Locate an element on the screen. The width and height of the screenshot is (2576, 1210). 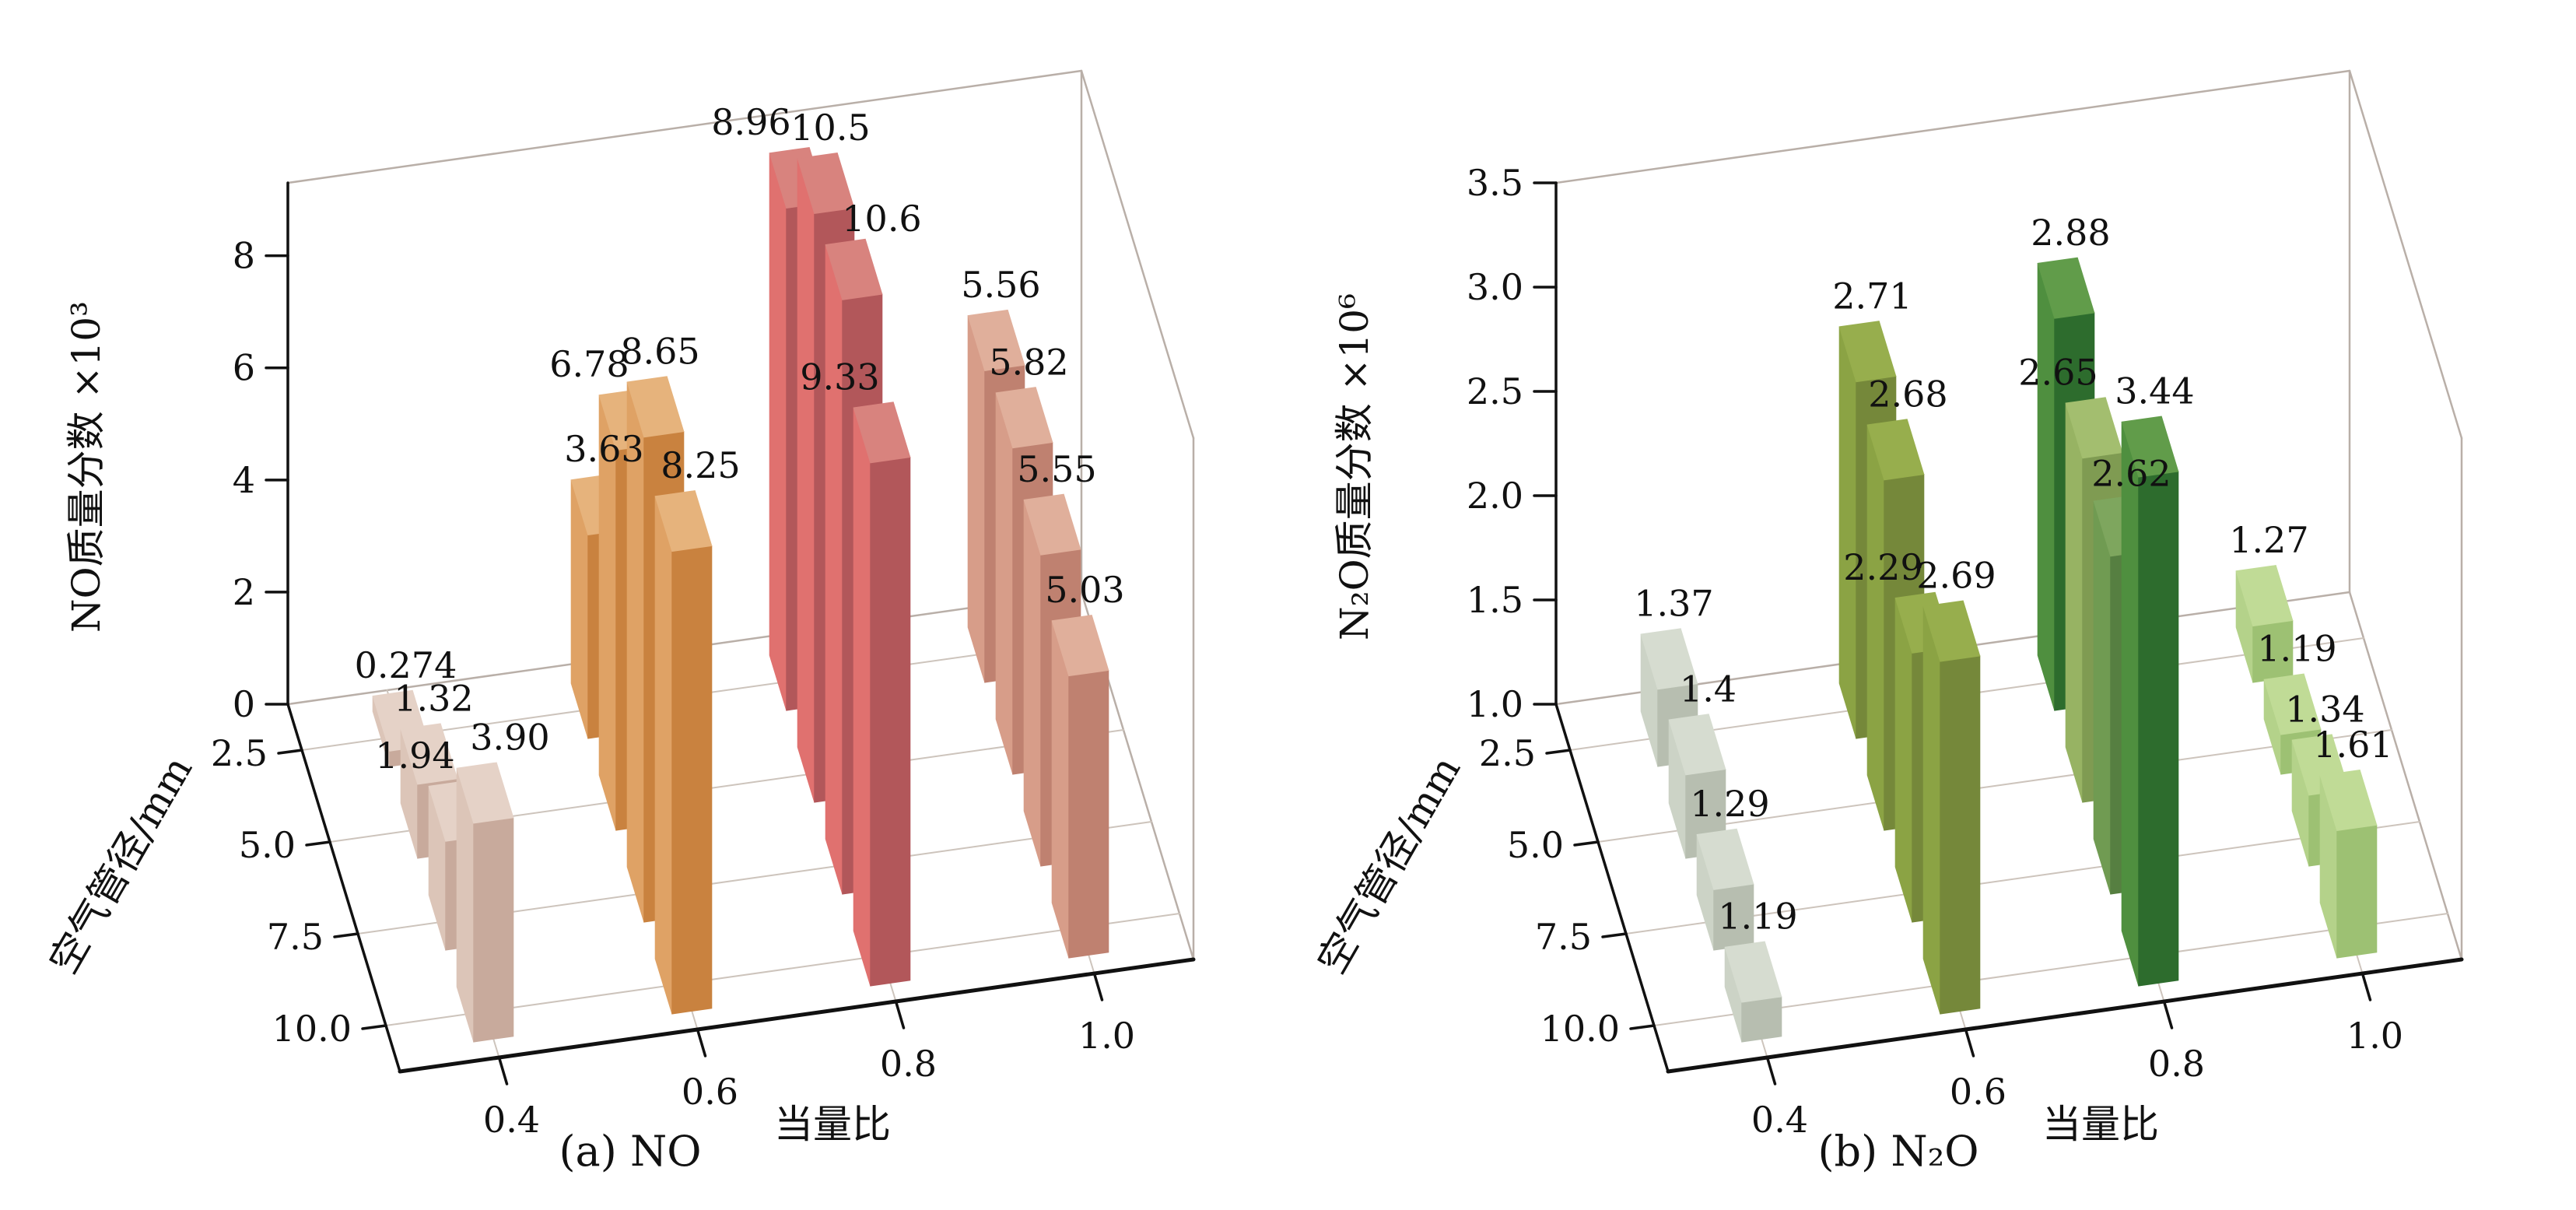
svg-text: 3.44 is located at coordinates (2154, 391).